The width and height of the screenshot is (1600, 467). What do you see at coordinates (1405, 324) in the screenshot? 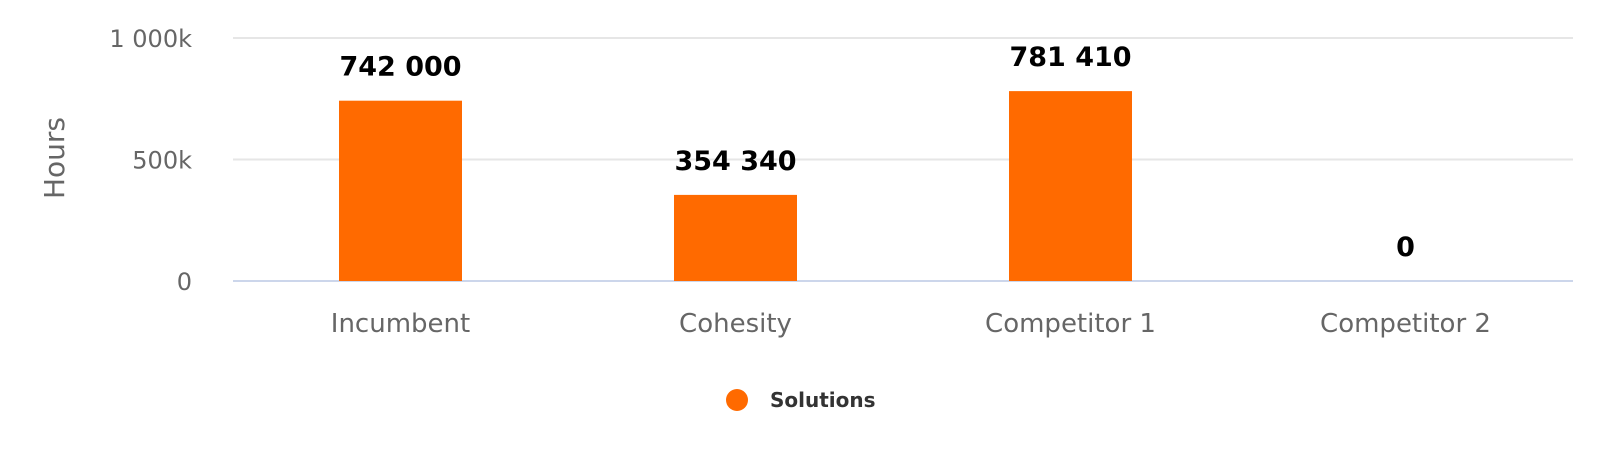
I see `x-category-label: Competitor 2` at bounding box center [1405, 324].